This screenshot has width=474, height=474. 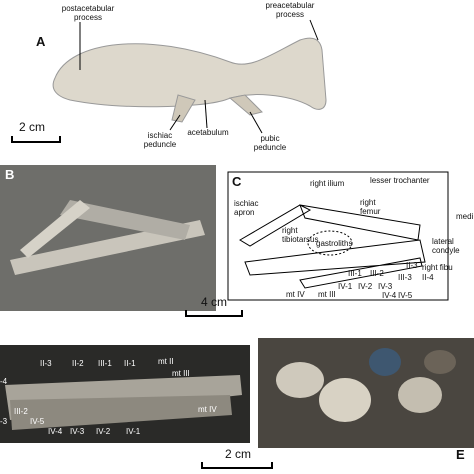 I want to click on label: pubic, so click(x=269, y=138).